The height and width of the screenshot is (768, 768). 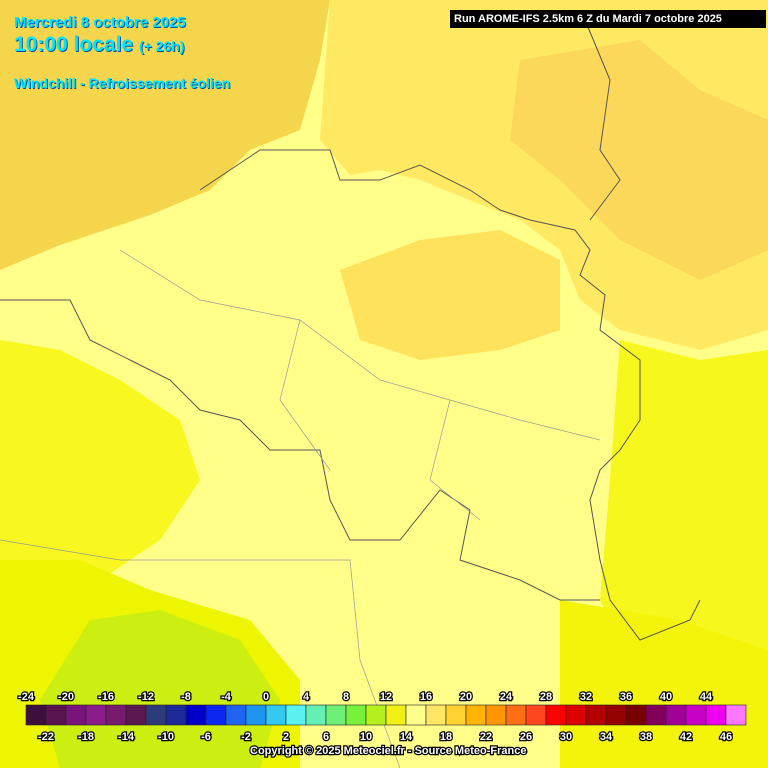 What do you see at coordinates (266, 697) in the screenshot?
I see `legend-label: 0` at bounding box center [266, 697].